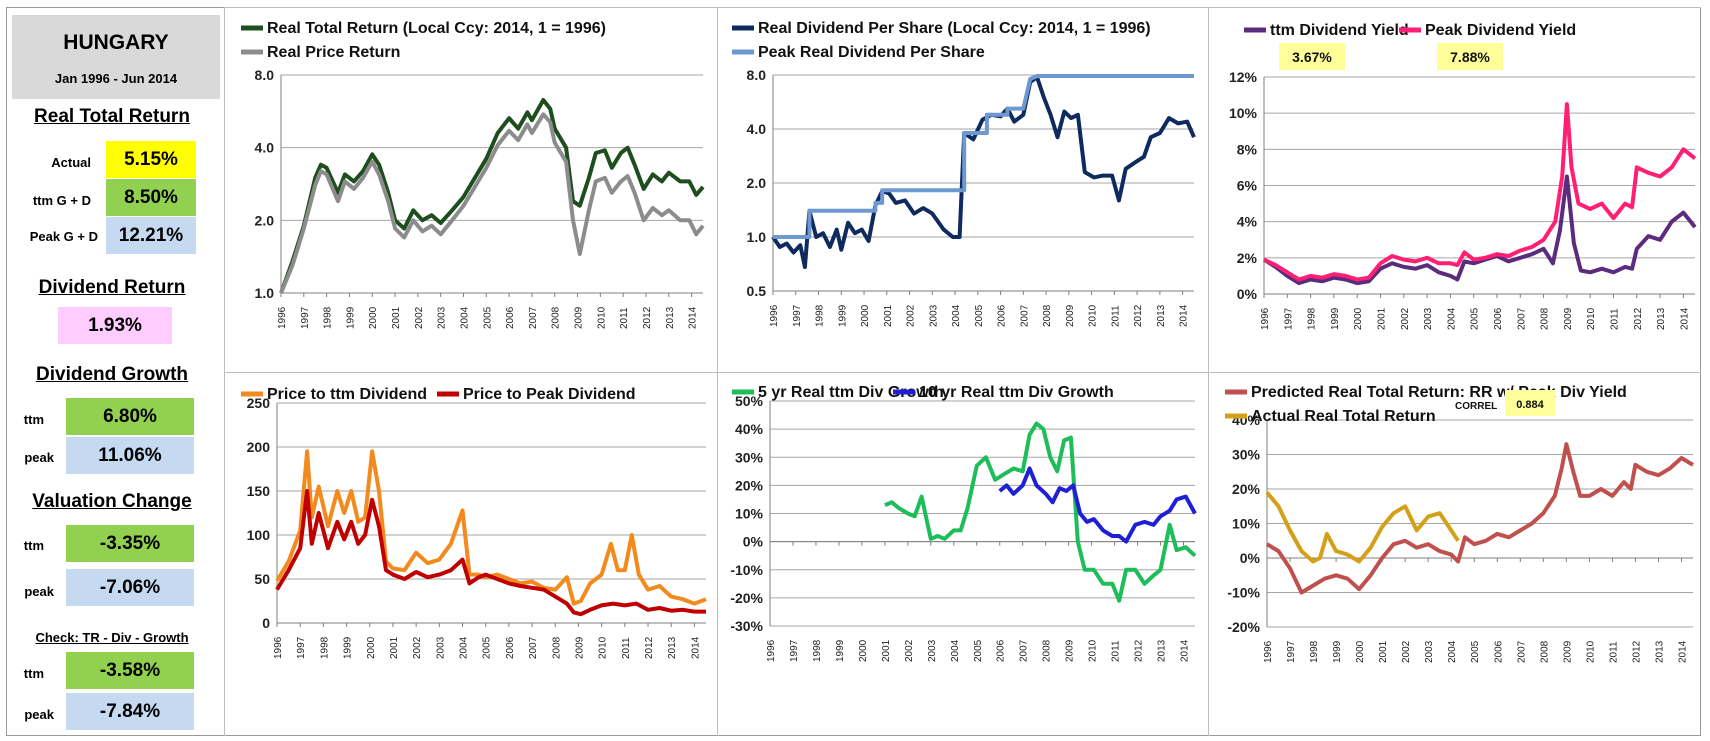 The width and height of the screenshot is (1710, 741). I want to click on valuation-ttm-value: -3.35%, so click(130, 543).